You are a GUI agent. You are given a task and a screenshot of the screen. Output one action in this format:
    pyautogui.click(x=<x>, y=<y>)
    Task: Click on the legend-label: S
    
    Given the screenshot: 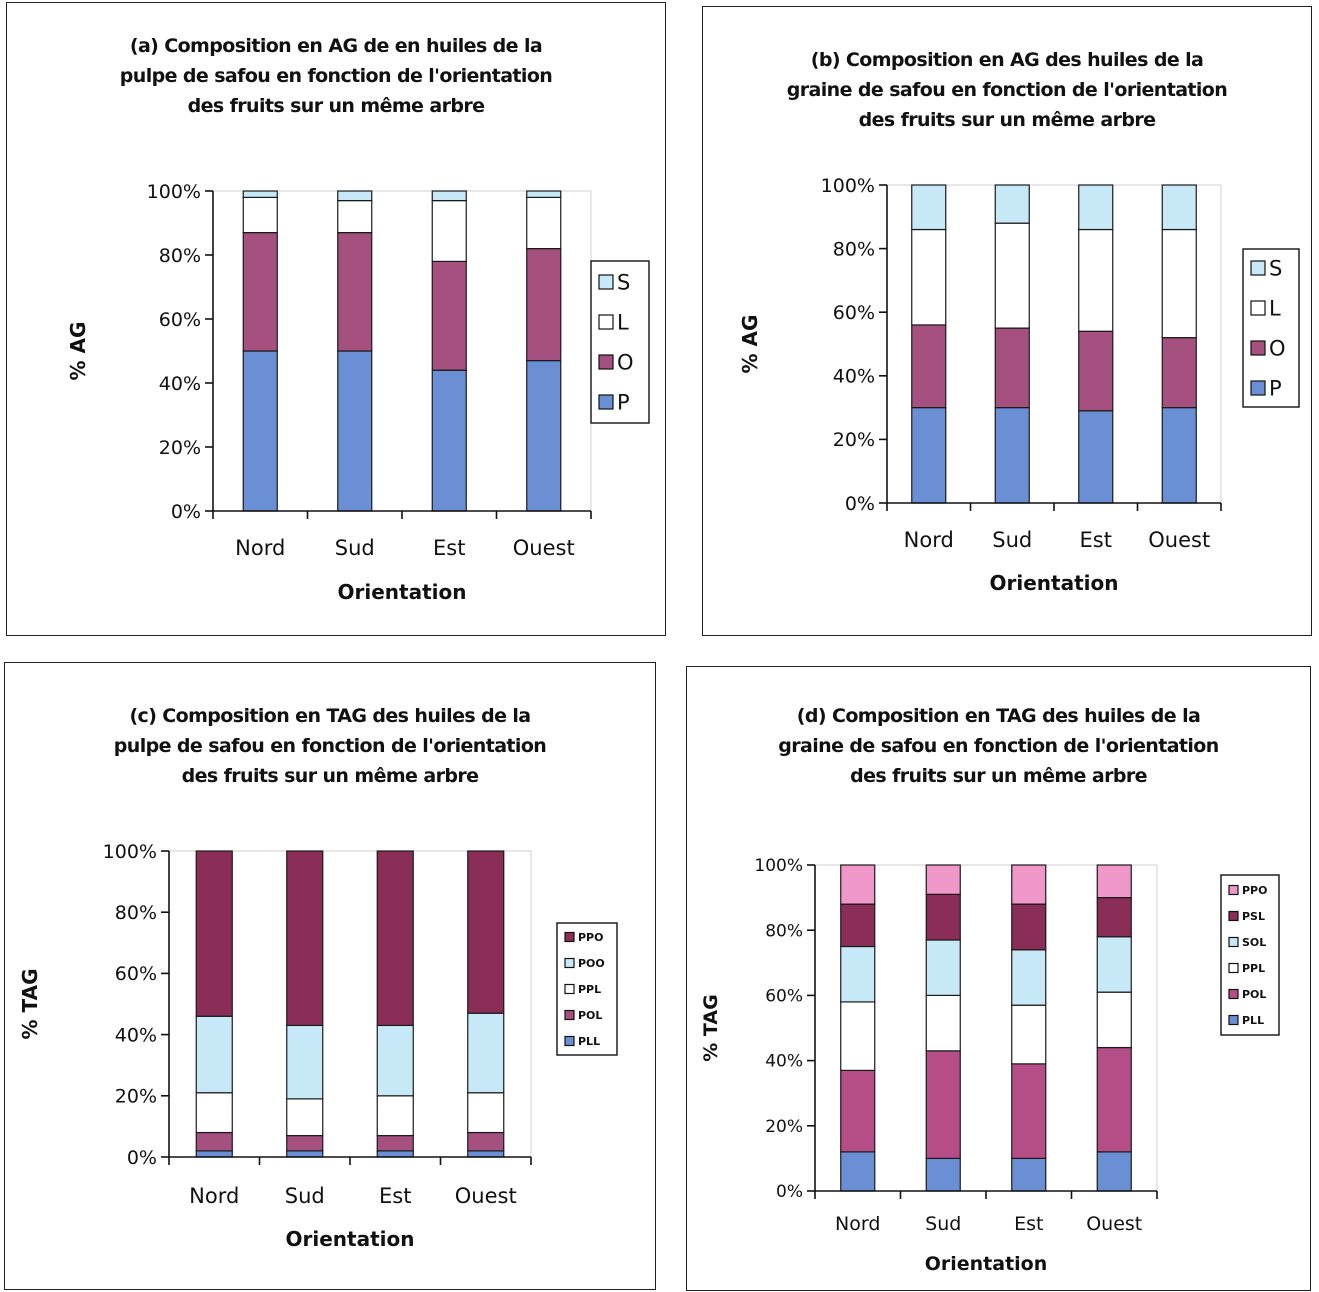 What is the action you would take?
    pyautogui.click(x=623, y=283)
    